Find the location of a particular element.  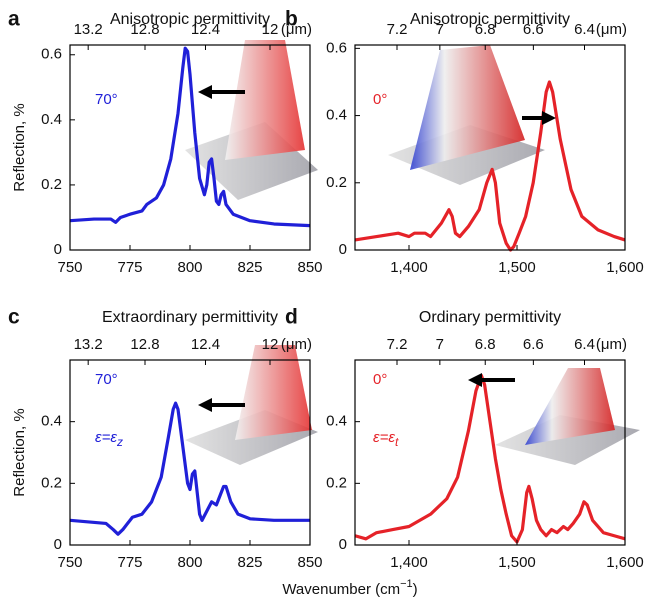

panel-letter: a is located at coordinates (14, 19).